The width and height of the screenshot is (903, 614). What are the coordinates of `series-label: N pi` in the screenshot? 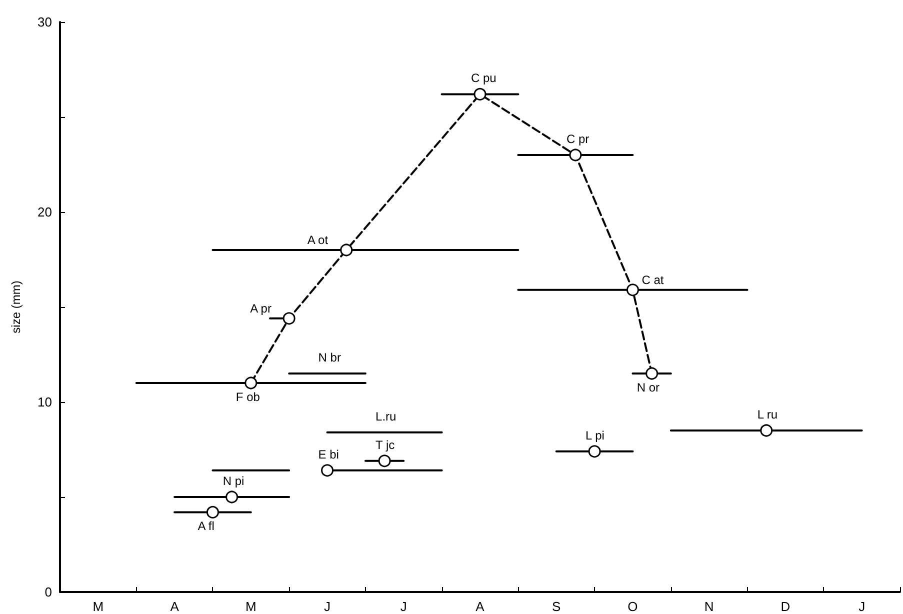 It's located at (233, 481).